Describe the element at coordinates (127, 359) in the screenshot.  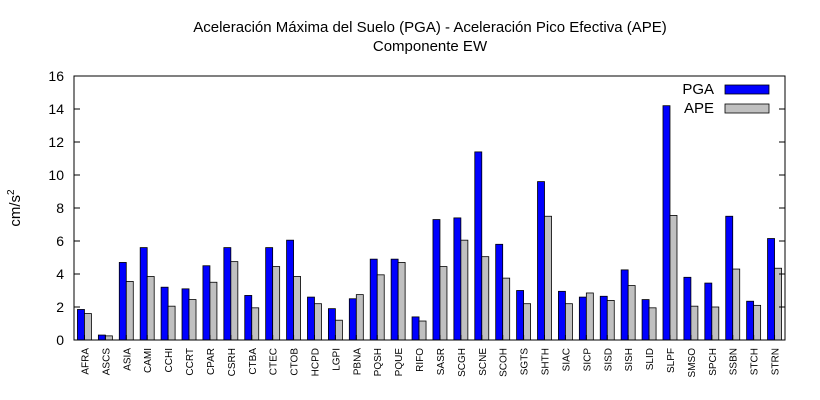
I see `x-tick-label: ASIA` at that location.